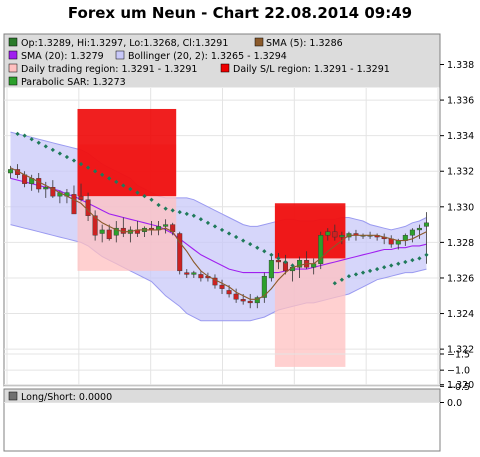  What do you see at coordinates (259, 42) in the screenshot?
I see `legend-swatch-sma5` at bounding box center [259, 42].